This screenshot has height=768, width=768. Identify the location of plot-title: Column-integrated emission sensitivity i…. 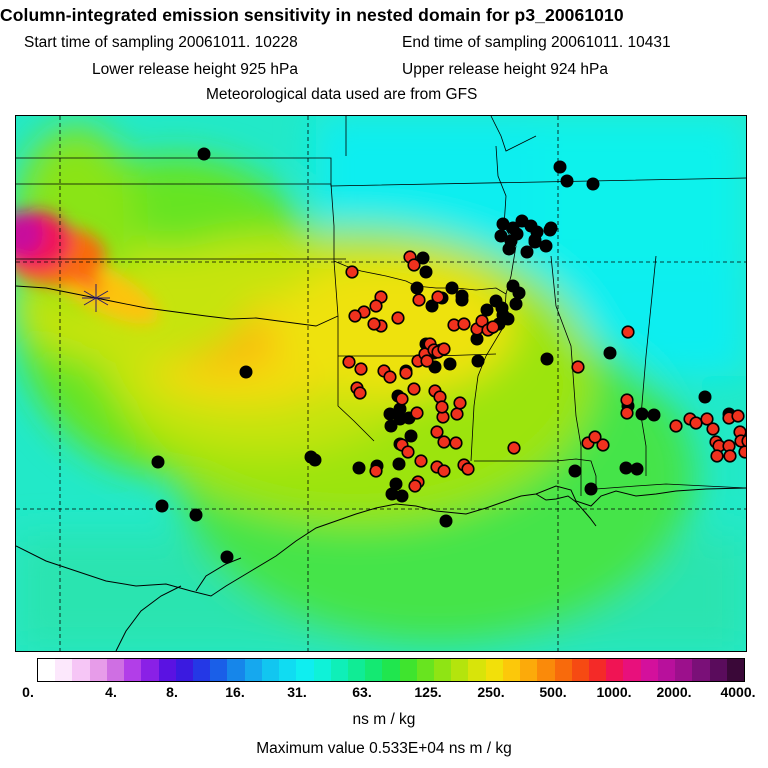
(312, 15).